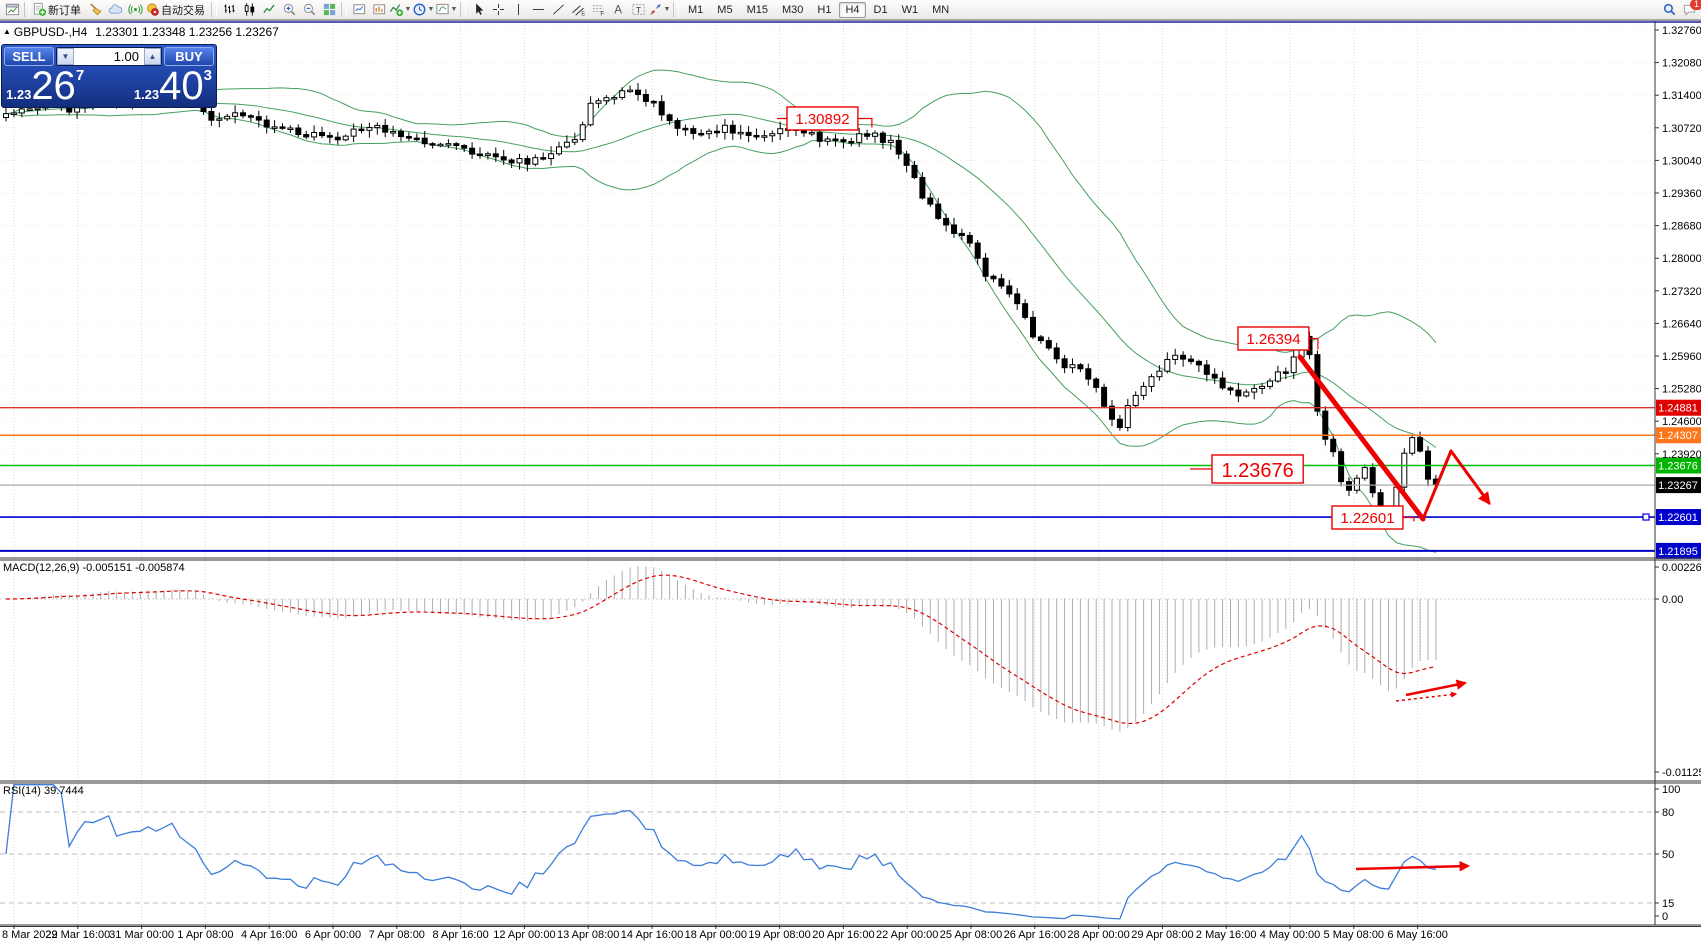  What do you see at coordinates (1678, 436) in the screenshot?
I see `svg-text: 1.24307` at bounding box center [1678, 436].